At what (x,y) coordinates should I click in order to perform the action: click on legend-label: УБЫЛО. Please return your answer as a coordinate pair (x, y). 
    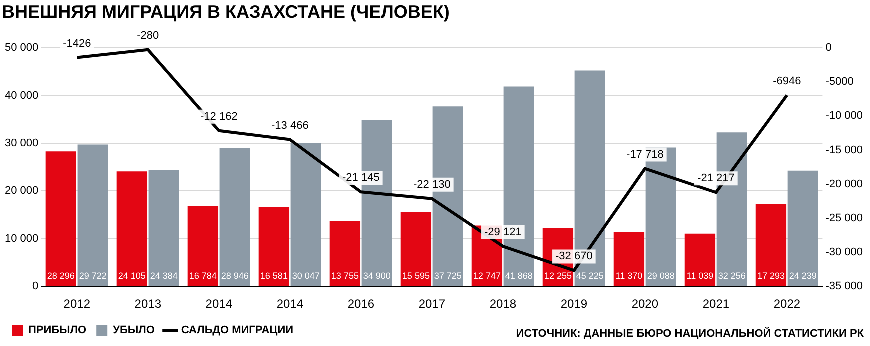
    Looking at the image, I should click on (134, 330).